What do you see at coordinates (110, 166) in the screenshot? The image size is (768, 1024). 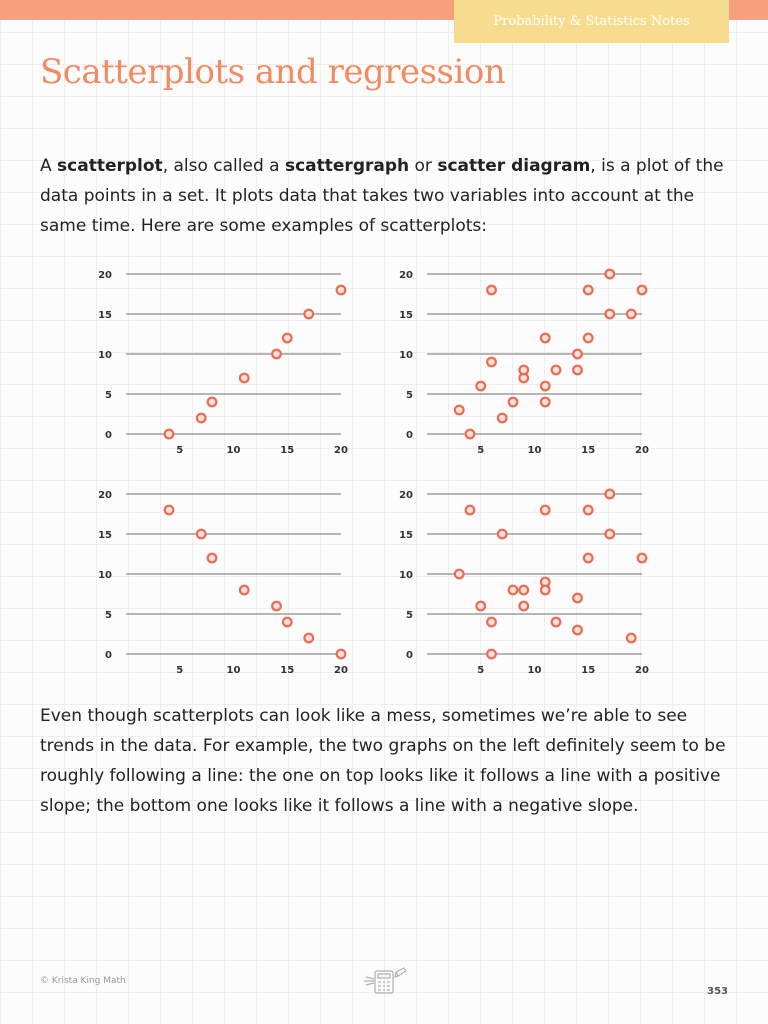 I see `bold-term: scatterplot` at bounding box center [110, 166].